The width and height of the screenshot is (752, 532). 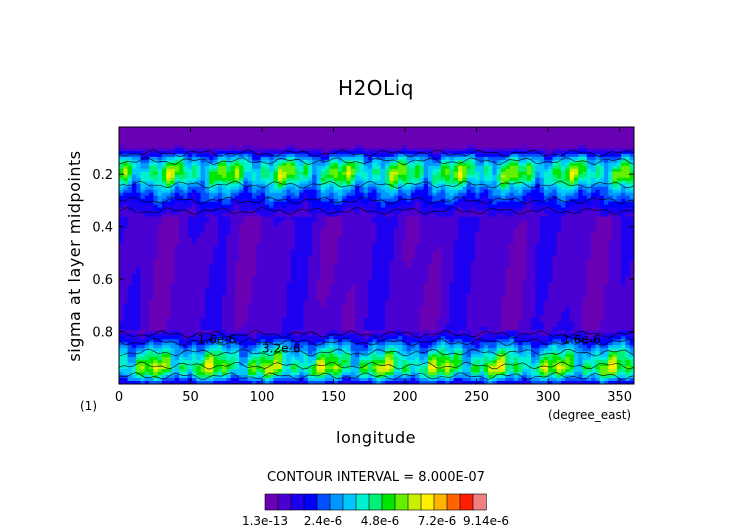 I want to click on colorbar-labels: 1.3e-13 2.4e-6 4.8e-6 7.2e-6 9.14e-6, so click(x=375, y=521).